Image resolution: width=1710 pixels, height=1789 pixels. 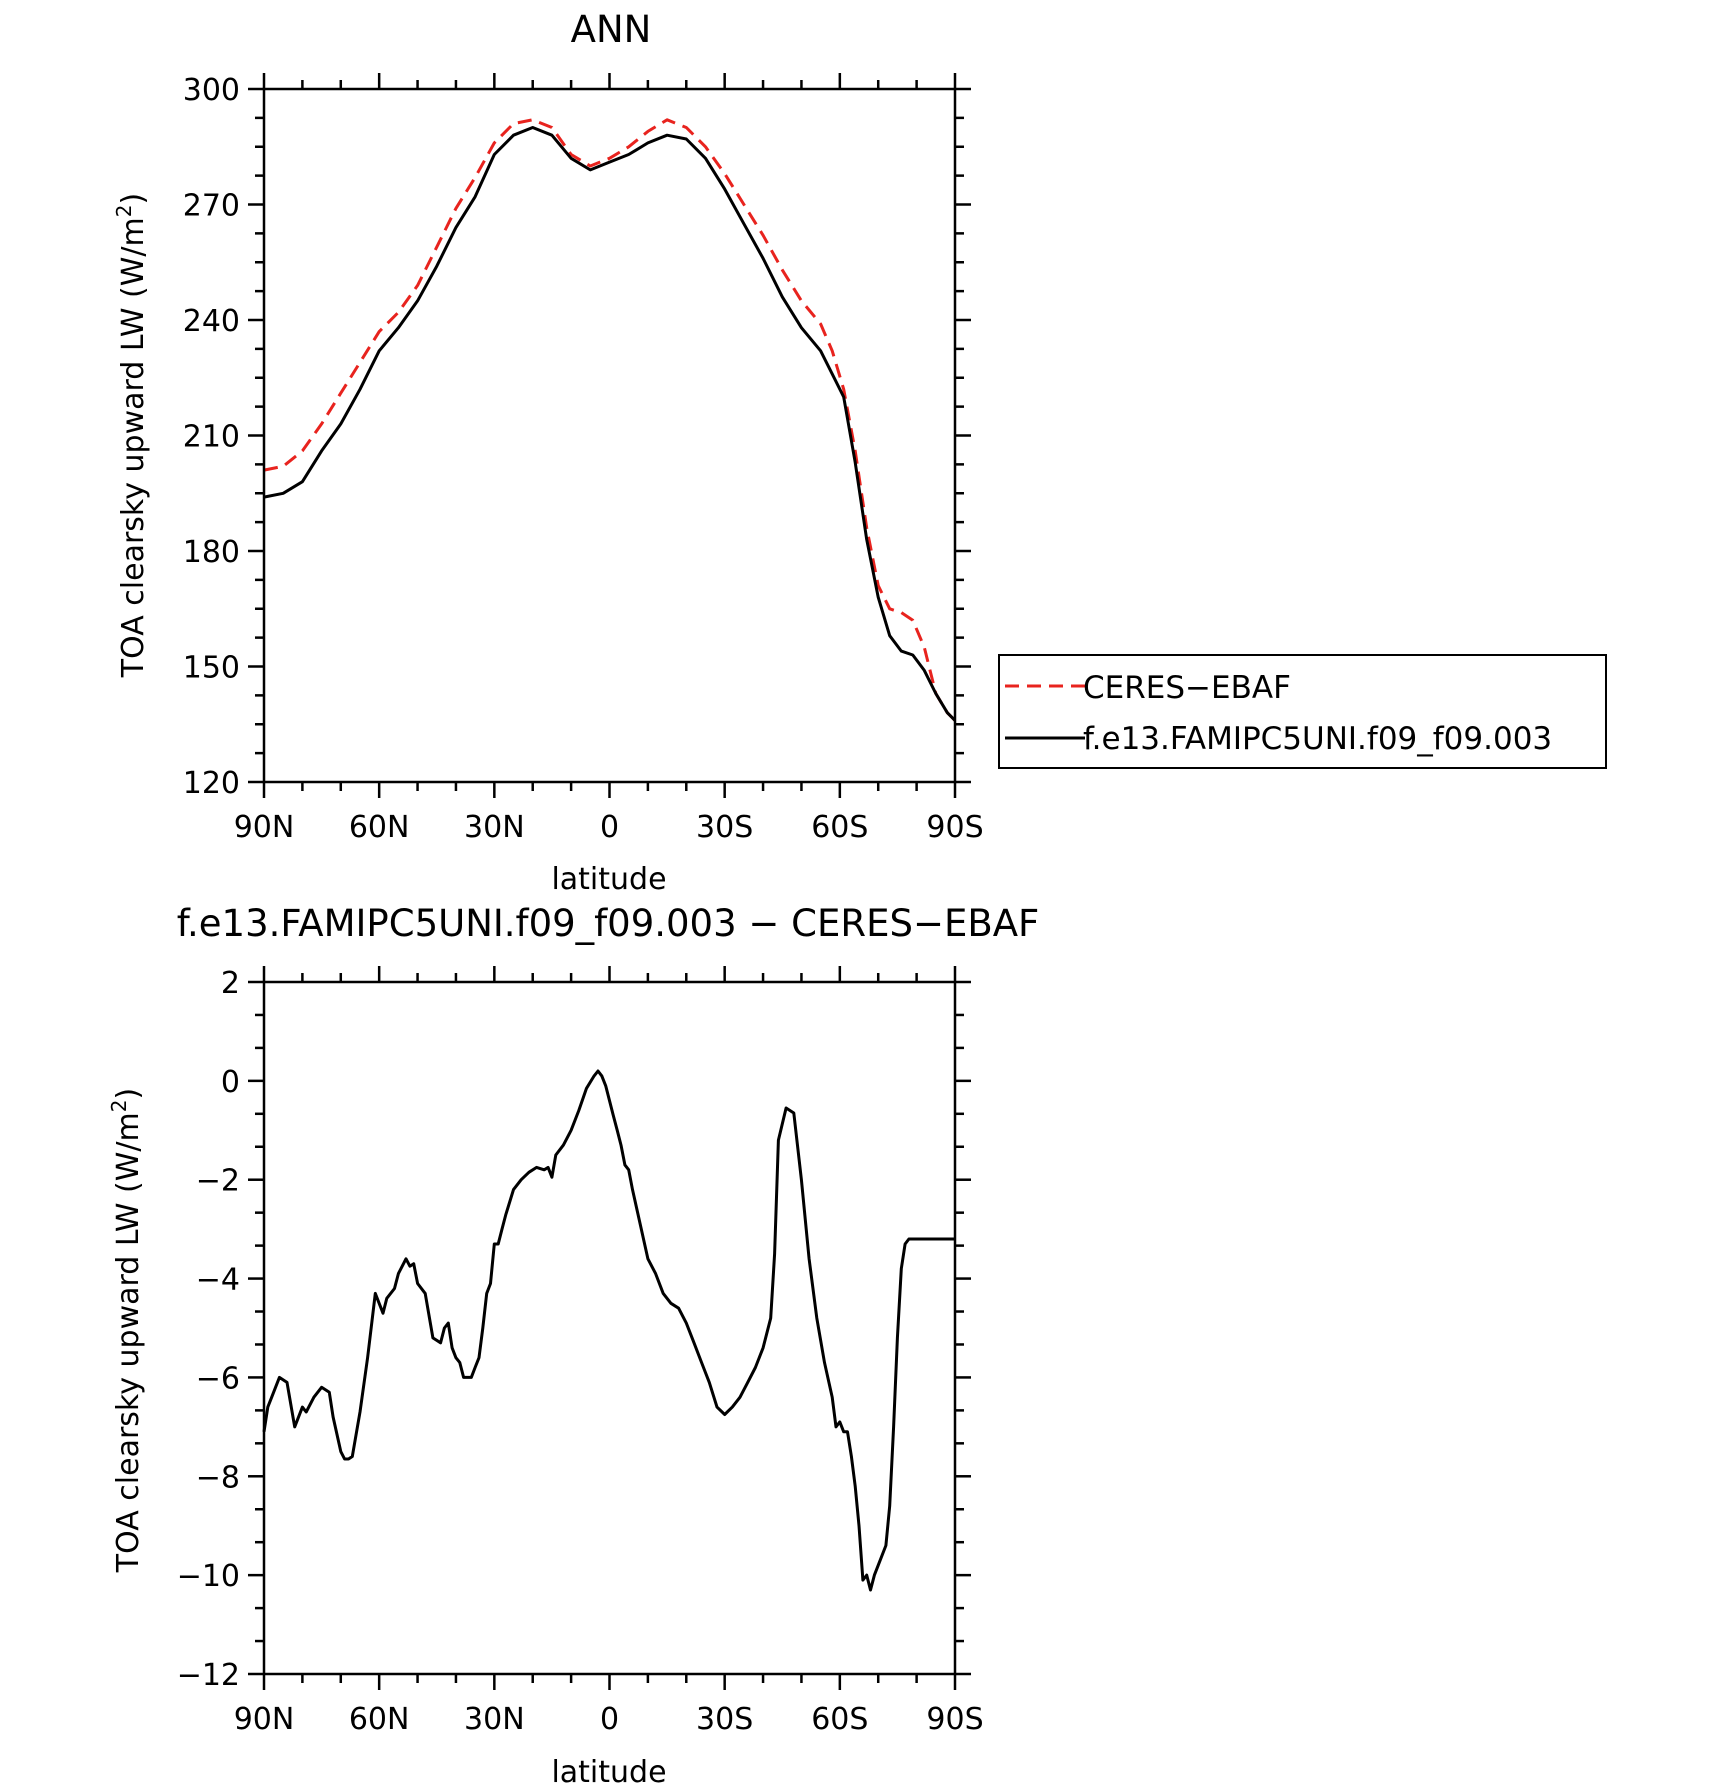 I want to click on y-tick-label: −6, so click(x=218, y=1378).